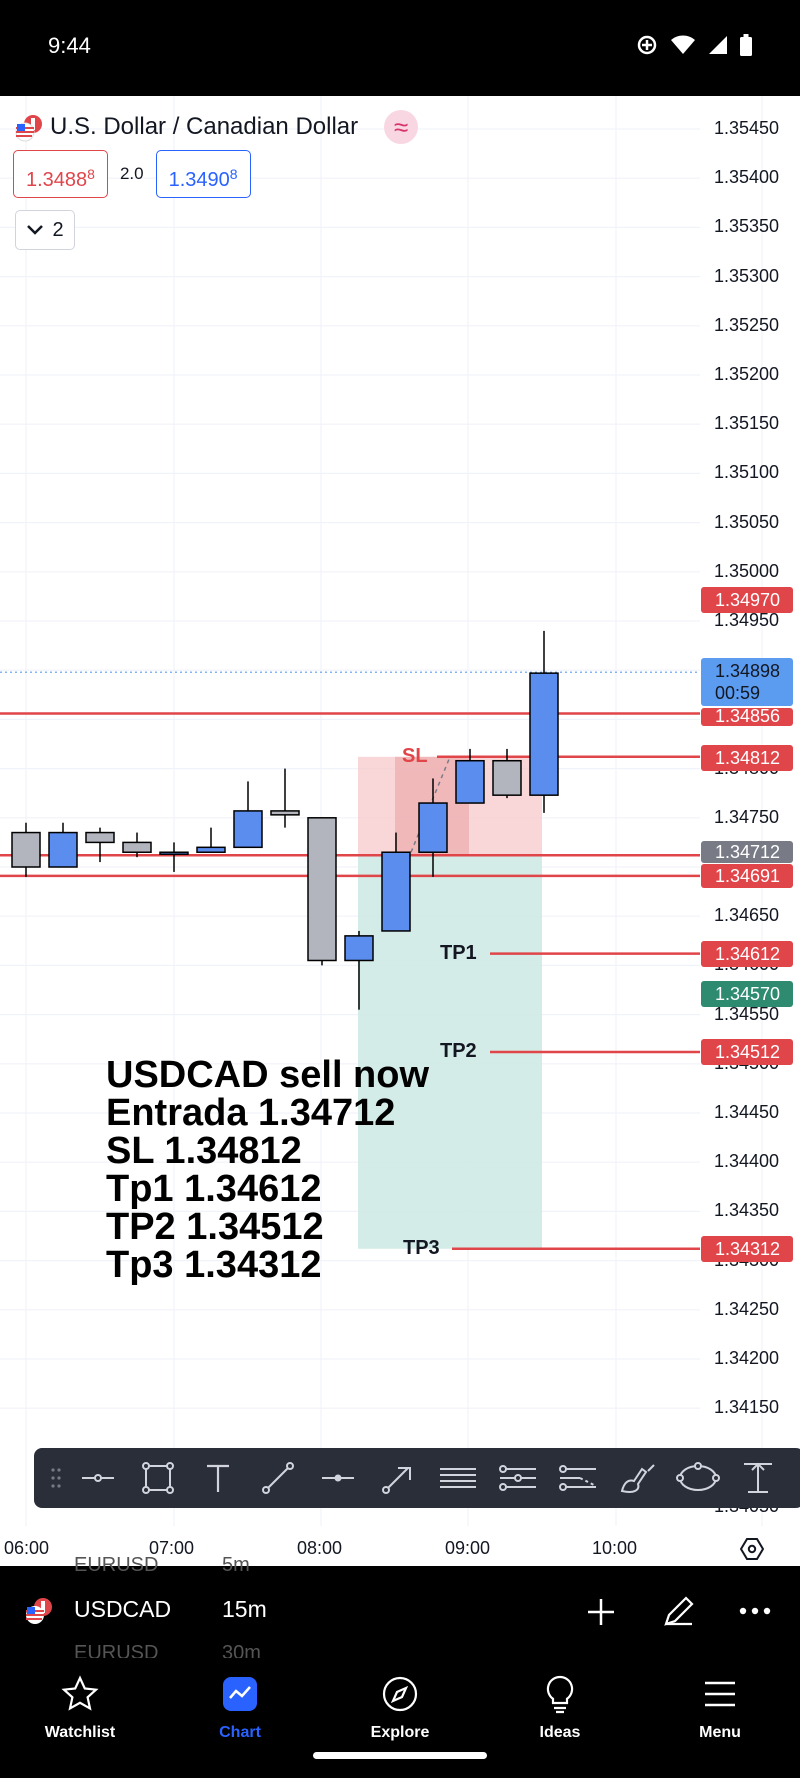 This screenshot has height=1778, width=800. I want to click on nav-explore: Explore, so click(400, 1707).